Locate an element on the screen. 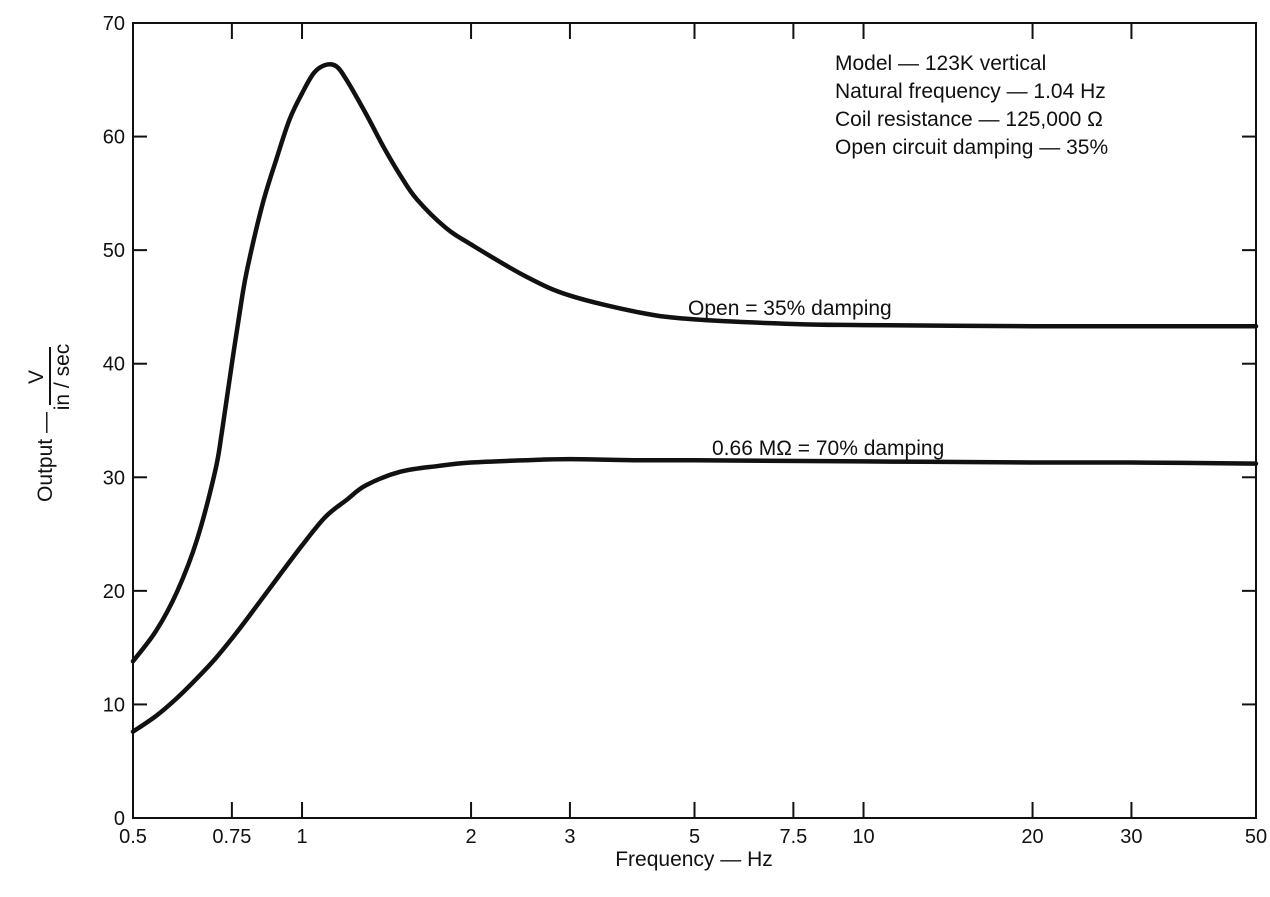 The width and height of the screenshot is (1270, 897). x-tick-labels: 0.5 0.75 1 2 3 5 7.5 10 20 30 50 is located at coordinates (693, 837).